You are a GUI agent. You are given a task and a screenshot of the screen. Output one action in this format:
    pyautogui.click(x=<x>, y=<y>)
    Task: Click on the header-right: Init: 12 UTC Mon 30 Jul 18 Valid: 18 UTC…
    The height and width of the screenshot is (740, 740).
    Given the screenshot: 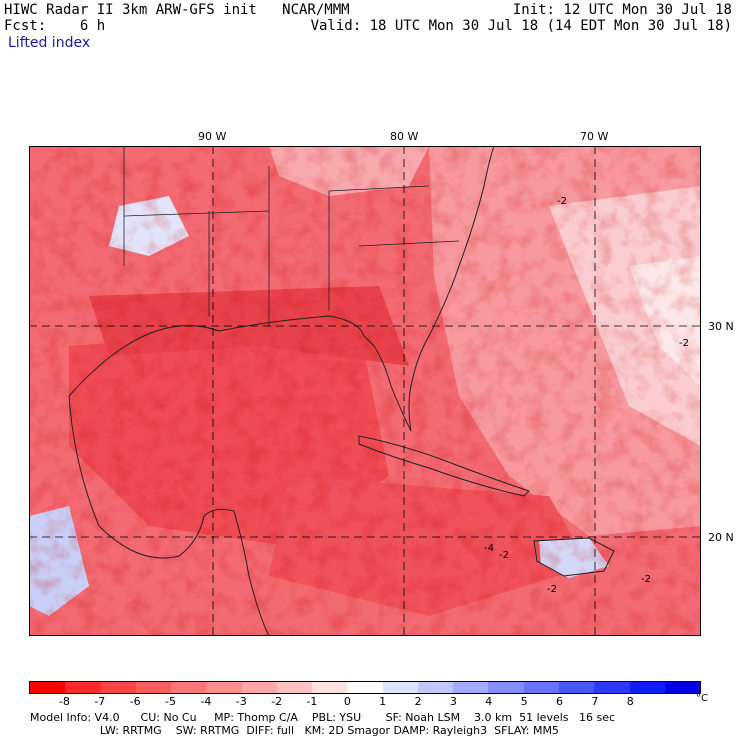 What is the action you would take?
    pyautogui.click(x=521, y=18)
    